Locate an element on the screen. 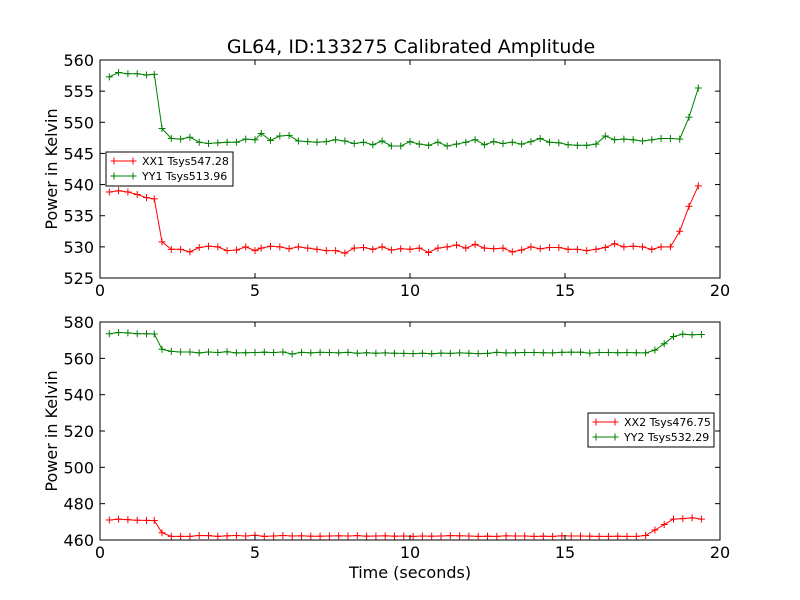 The width and height of the screenshot is (800, 600). y-tick-label: 580 is located at coordinates (78, 322).